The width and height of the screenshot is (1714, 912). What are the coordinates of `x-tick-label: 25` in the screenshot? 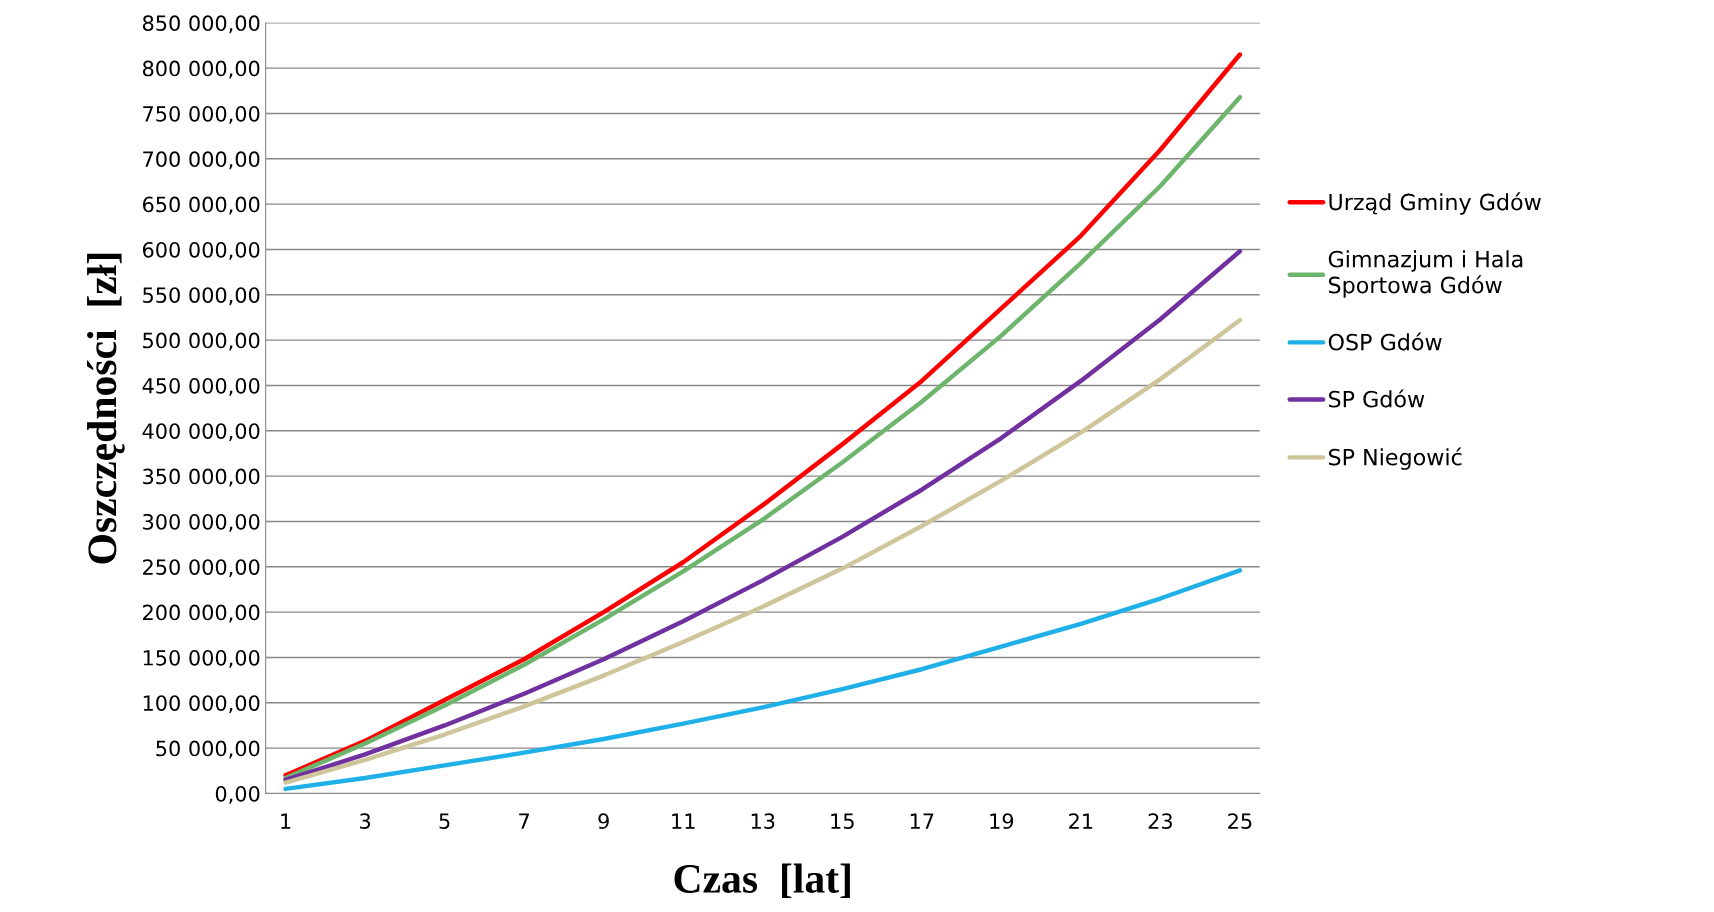 It's located at (1240, 821).